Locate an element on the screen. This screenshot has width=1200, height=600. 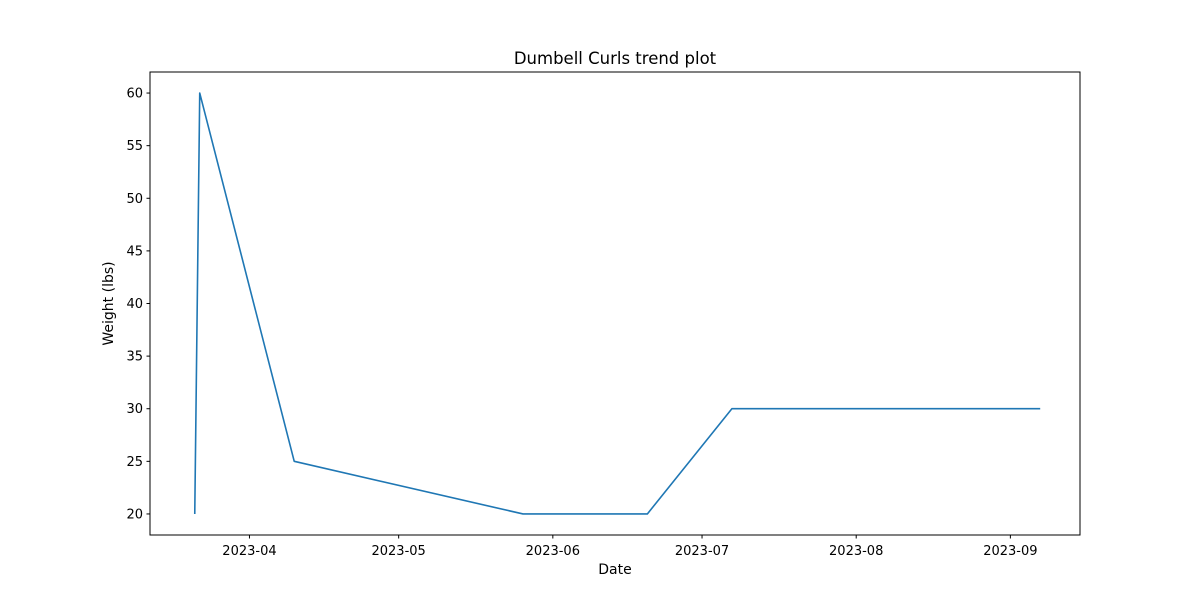
y-tick-label: 50 is located at coordinates (134, 199).